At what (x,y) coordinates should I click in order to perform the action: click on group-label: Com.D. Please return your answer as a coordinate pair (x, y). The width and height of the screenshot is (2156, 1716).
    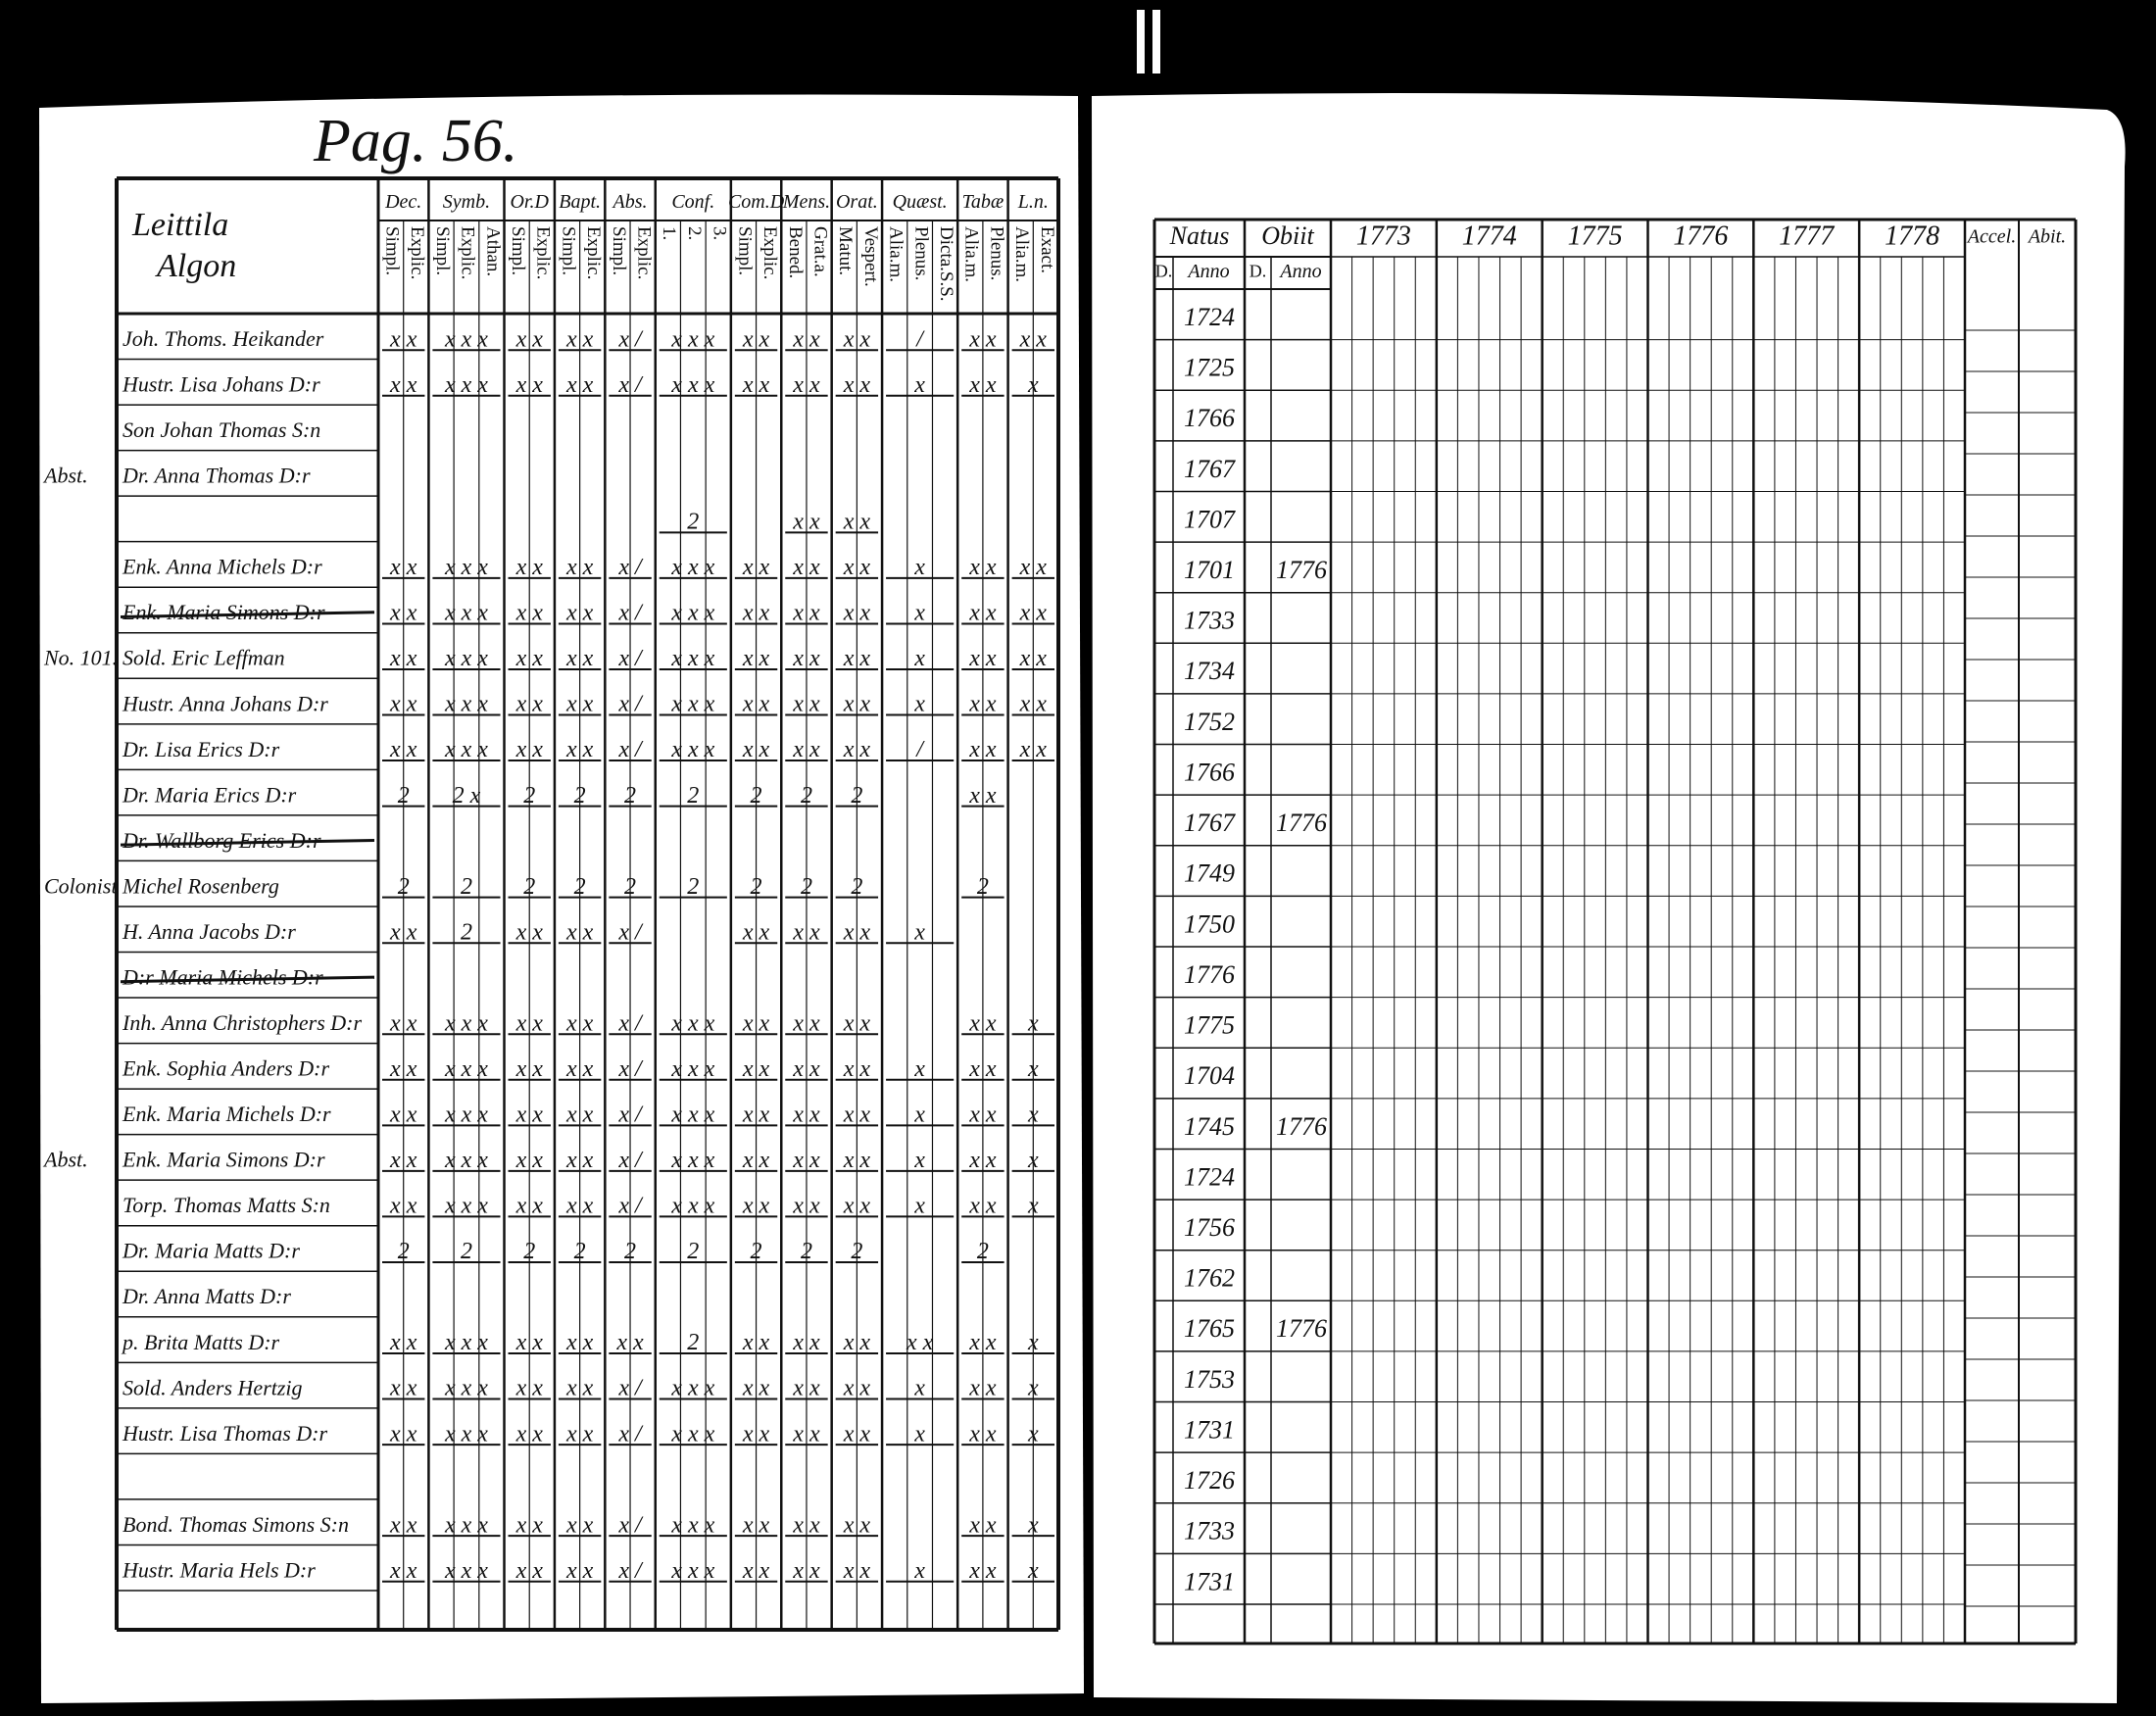
    Looking at the image, I should click on (756, 202).